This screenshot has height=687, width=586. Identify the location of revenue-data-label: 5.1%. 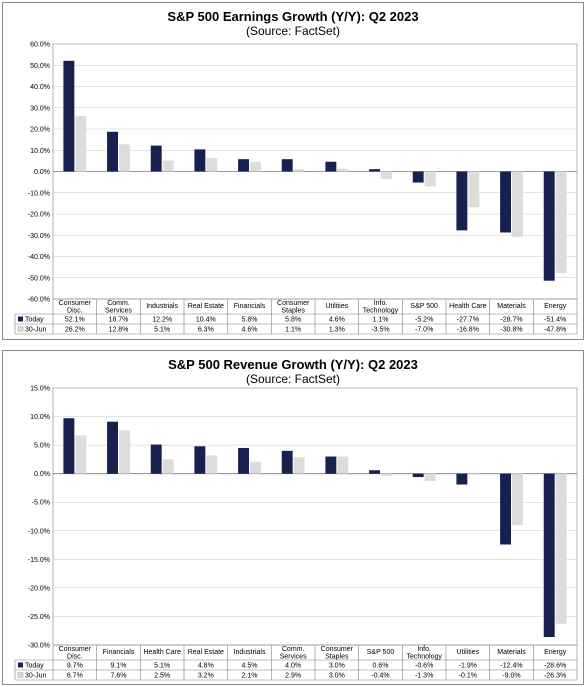
(162, 666).